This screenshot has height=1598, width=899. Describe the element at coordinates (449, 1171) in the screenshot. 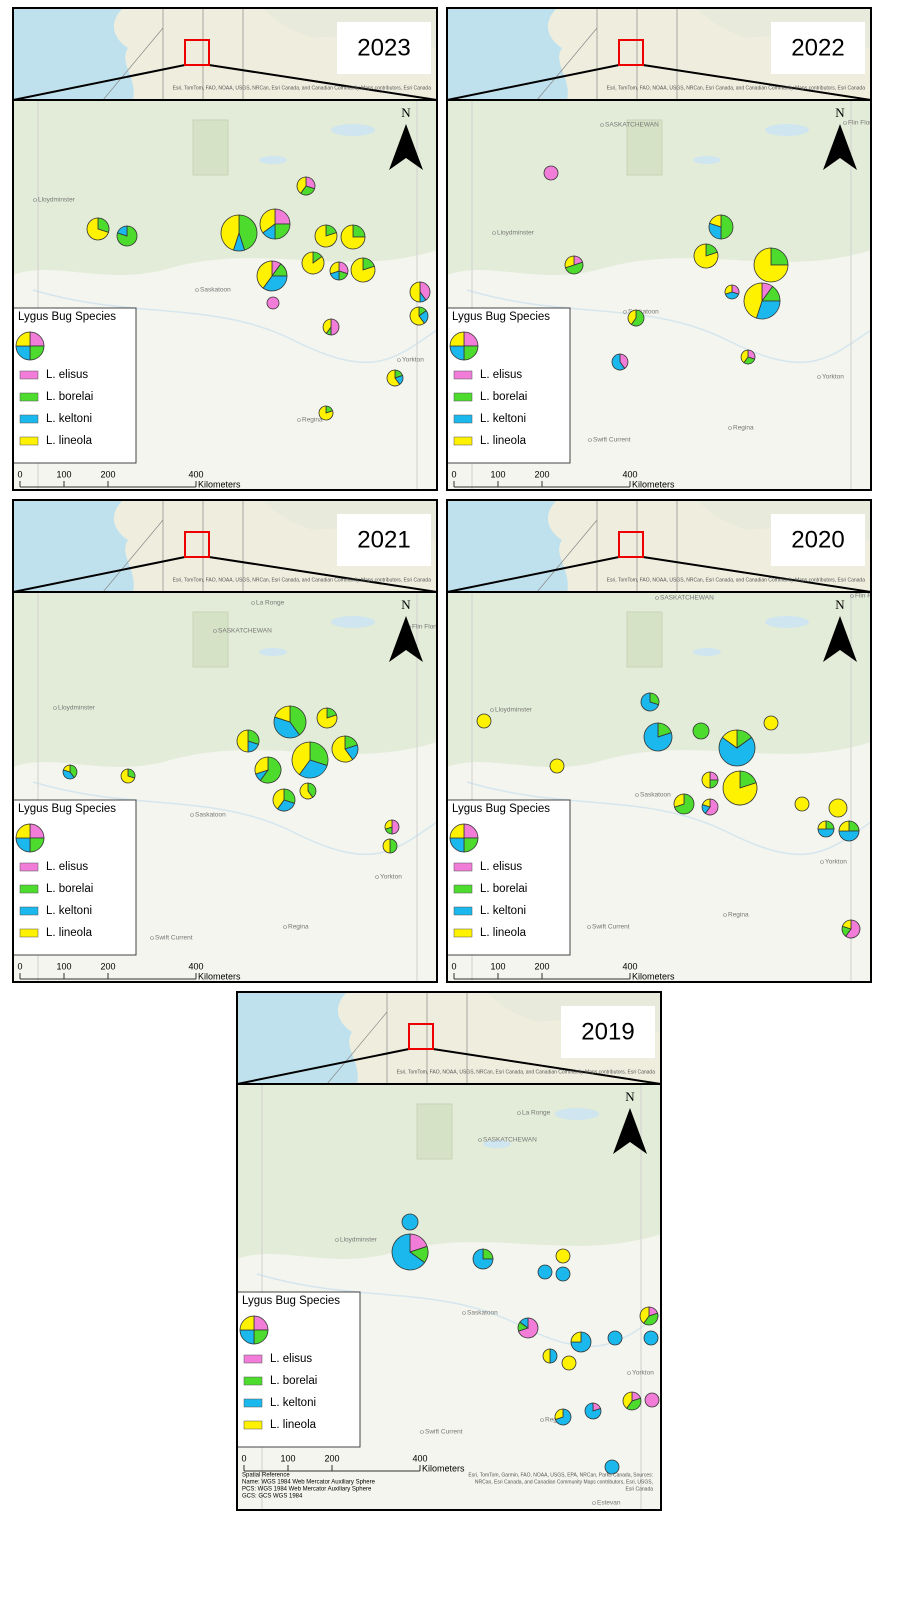

I see `forest` at that location.